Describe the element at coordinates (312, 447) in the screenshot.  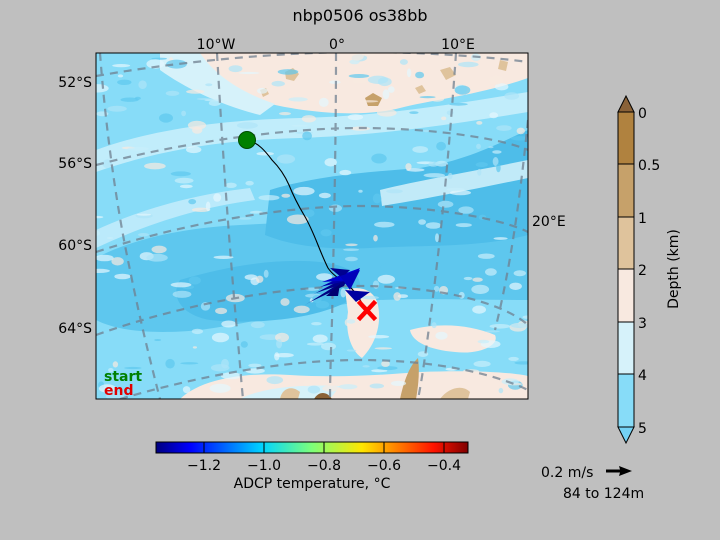
I see `temperature-colorbar-gradient` at that location.